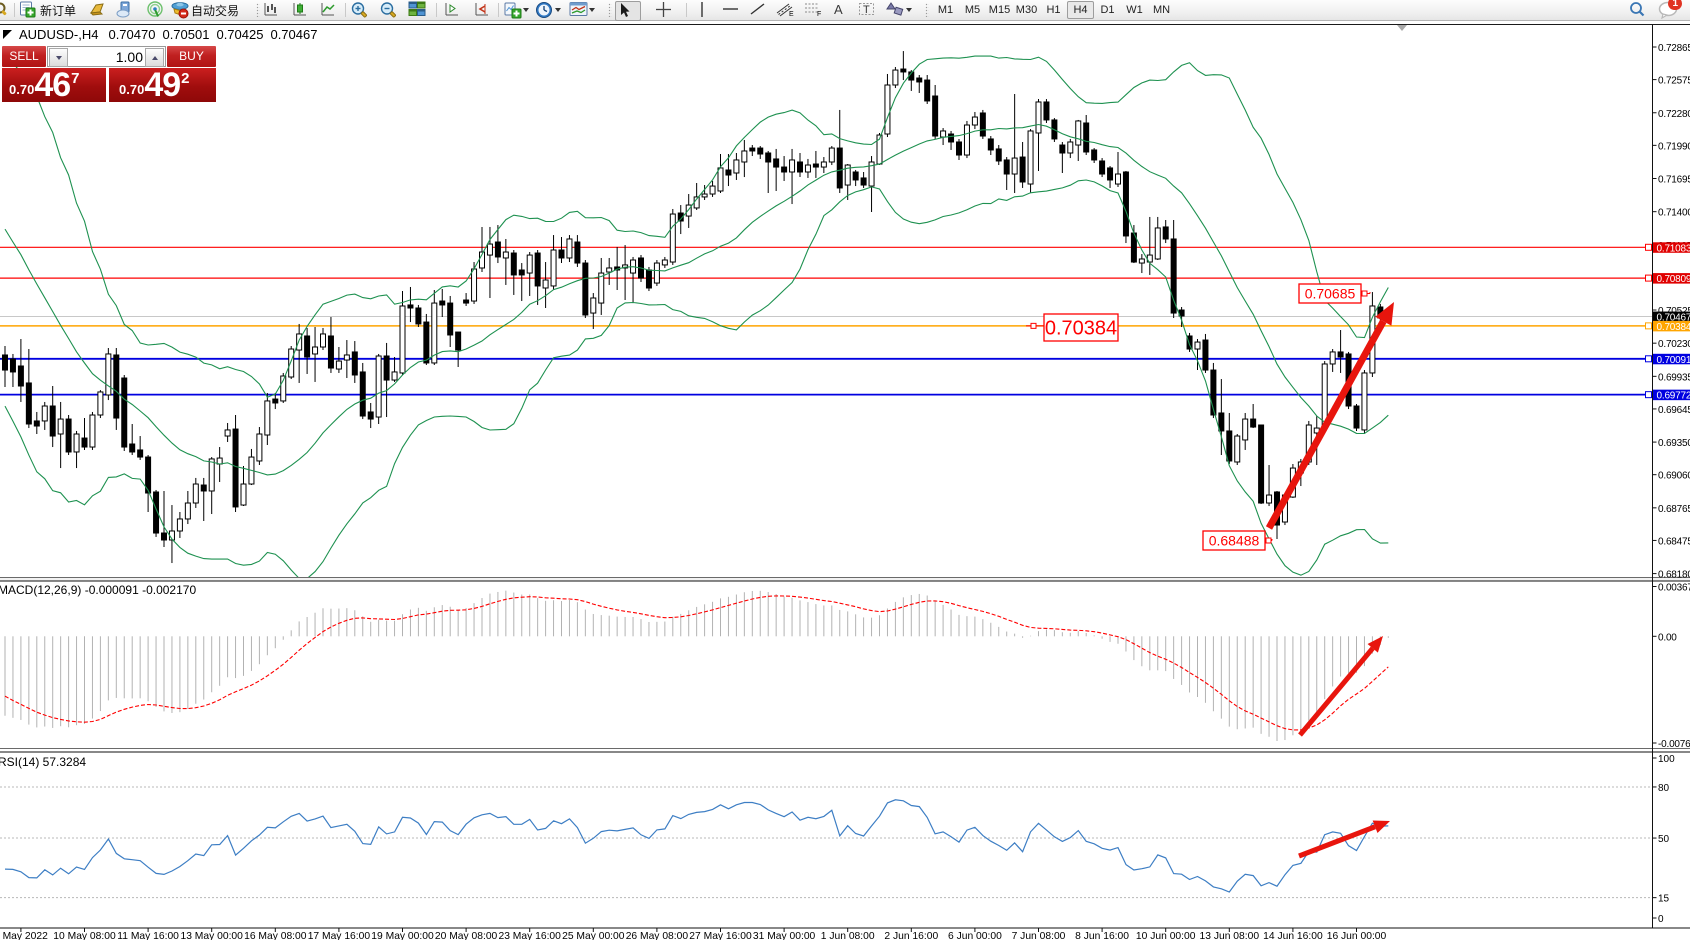  What do you see at coordinates (204, 10) in the screenshot?
I see `autotrading-button: 自动交易` at bounding box center [204, 10].